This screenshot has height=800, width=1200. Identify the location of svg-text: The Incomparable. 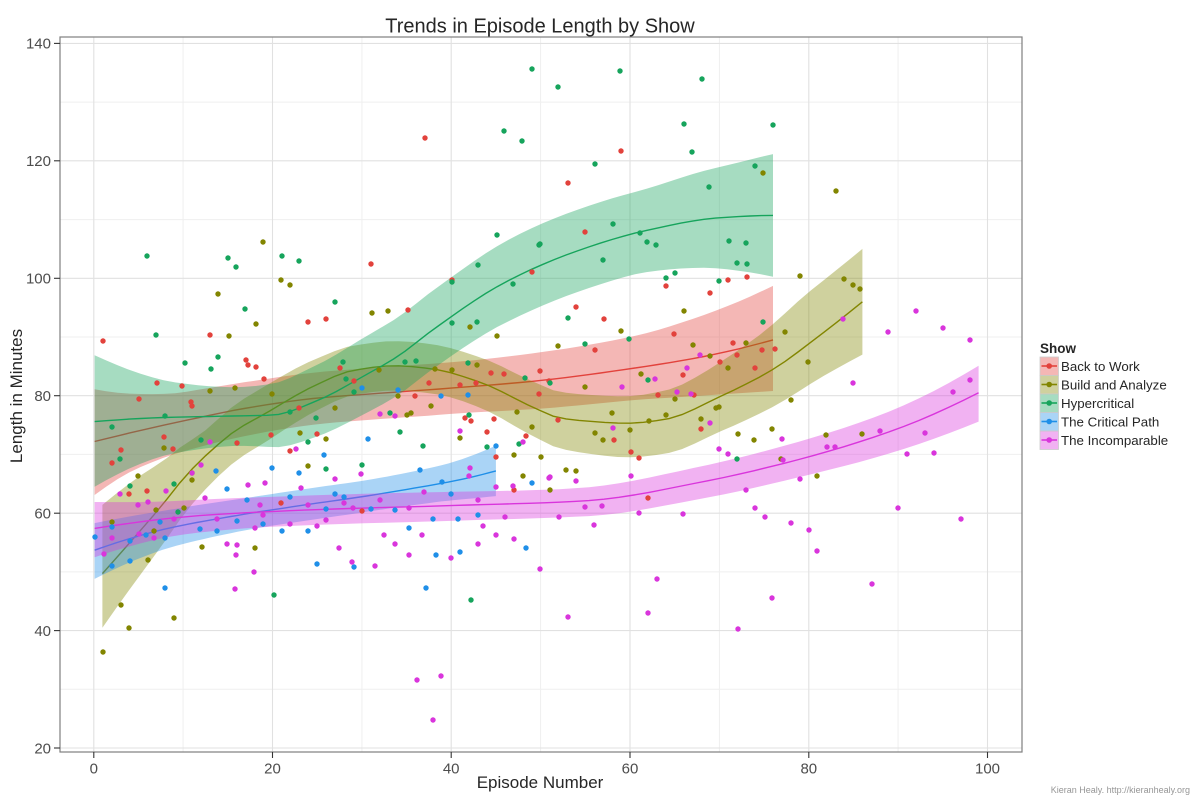
(1114, 440).